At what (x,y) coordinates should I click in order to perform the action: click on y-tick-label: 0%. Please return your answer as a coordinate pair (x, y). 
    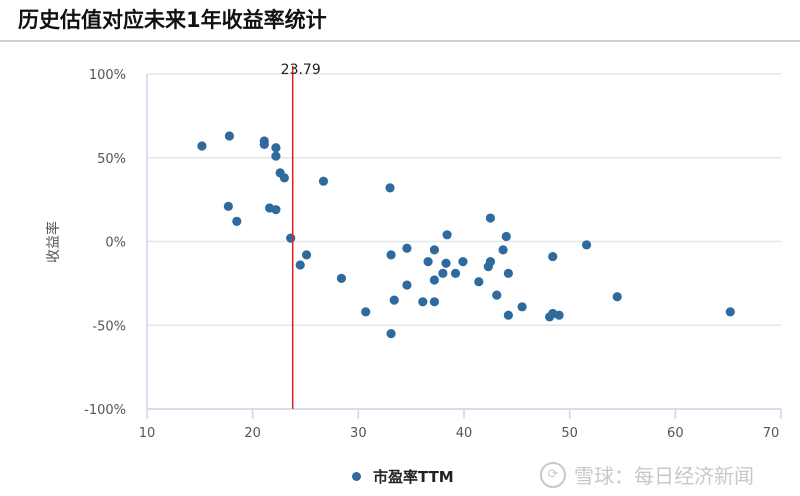
    Looking at the image, I should click on (115, 243).